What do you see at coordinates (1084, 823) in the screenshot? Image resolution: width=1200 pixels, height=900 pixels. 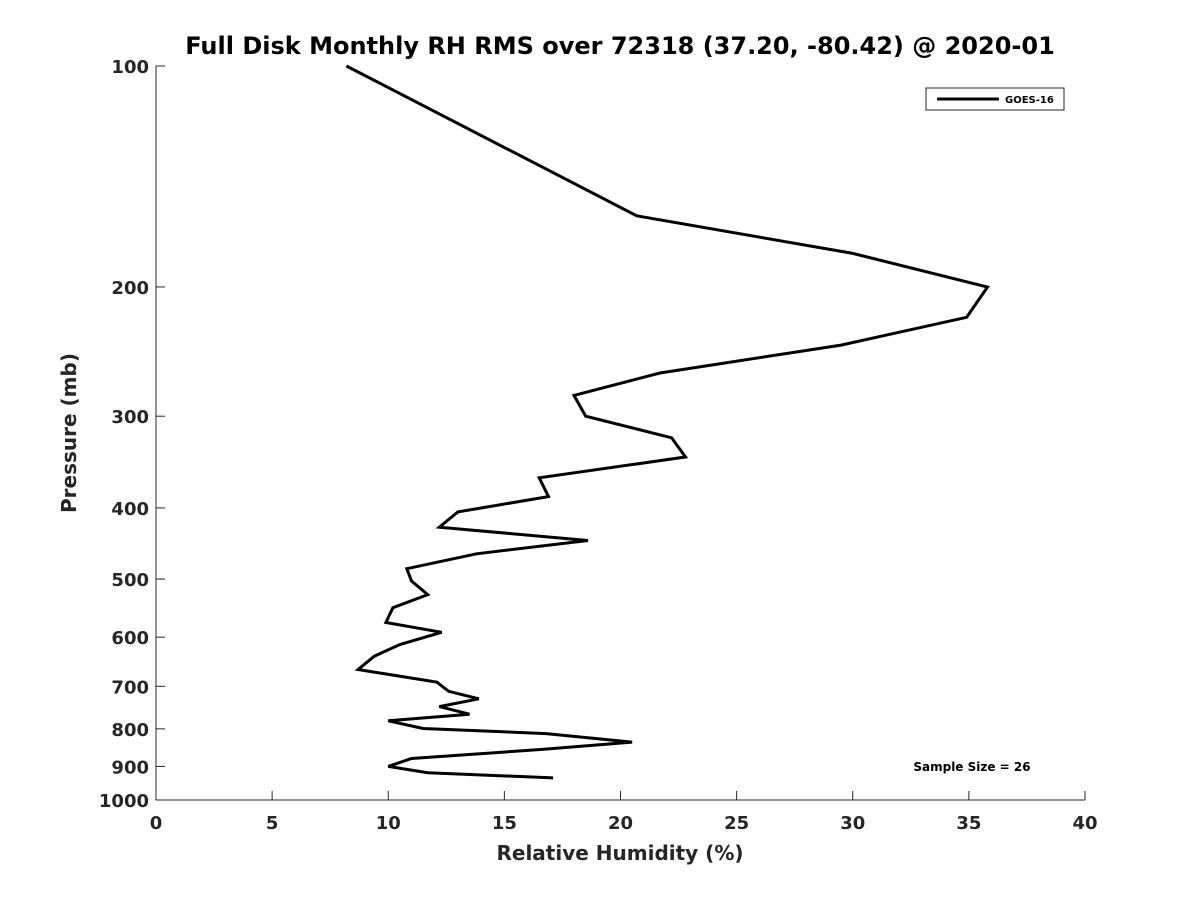 I see `x-tick-label: 40` at bounding box center [1084, 823].